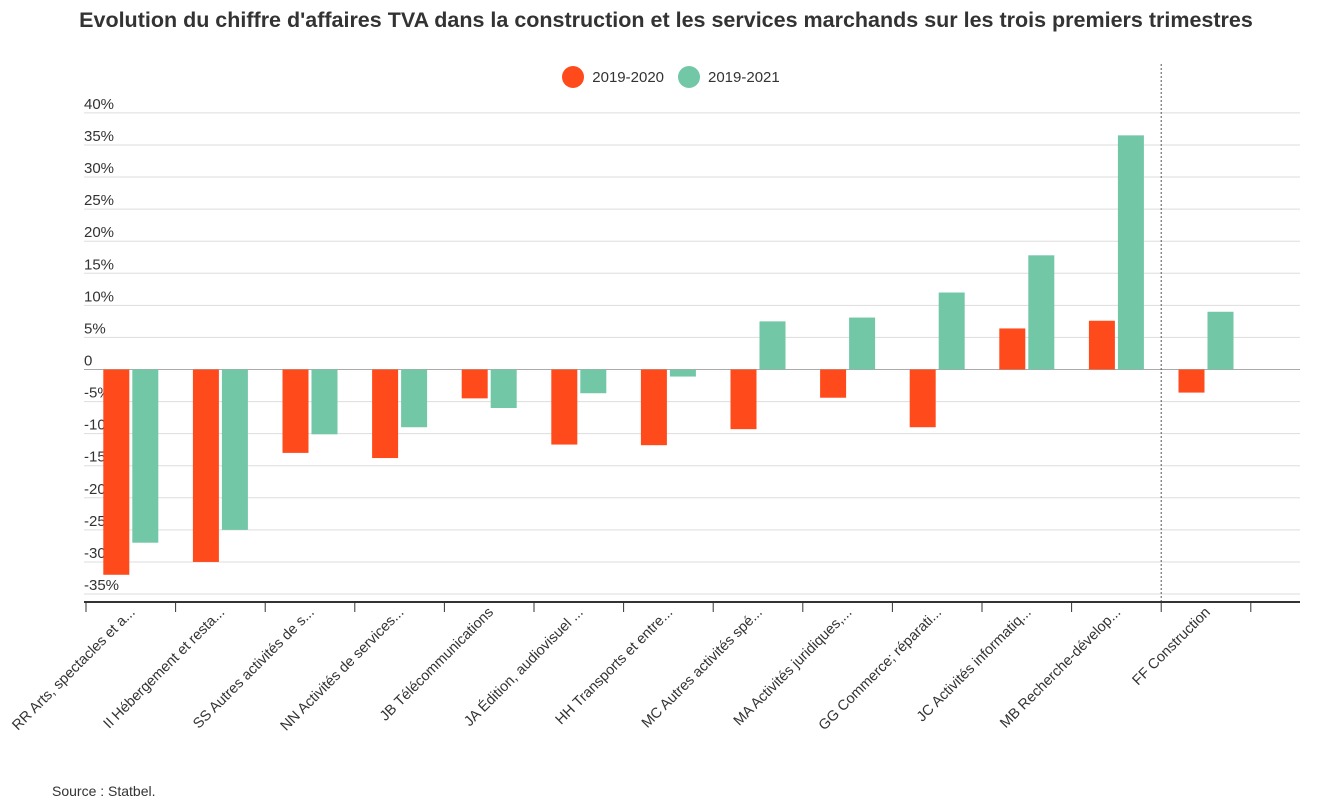 Image resolution: width=1332 pixels, height=809 pixels. I want to click on legend-item-series-2: 2019-2021, so click(729, 77).